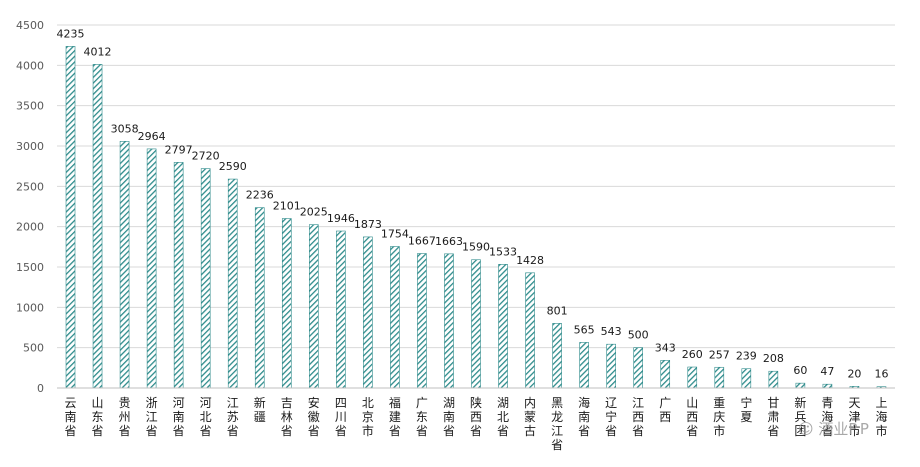  What do you see at coordinates (395, 234) in the screenshot?
I see `data-label: 1754` at bounding box center [395, 234].